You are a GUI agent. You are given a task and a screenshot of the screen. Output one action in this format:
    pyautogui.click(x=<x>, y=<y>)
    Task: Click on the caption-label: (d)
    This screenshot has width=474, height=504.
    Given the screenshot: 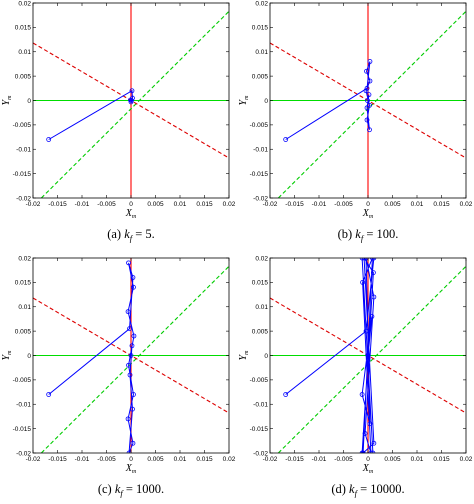 What is the action you would take?
    pyautogui.click(x=340, y=489)
    